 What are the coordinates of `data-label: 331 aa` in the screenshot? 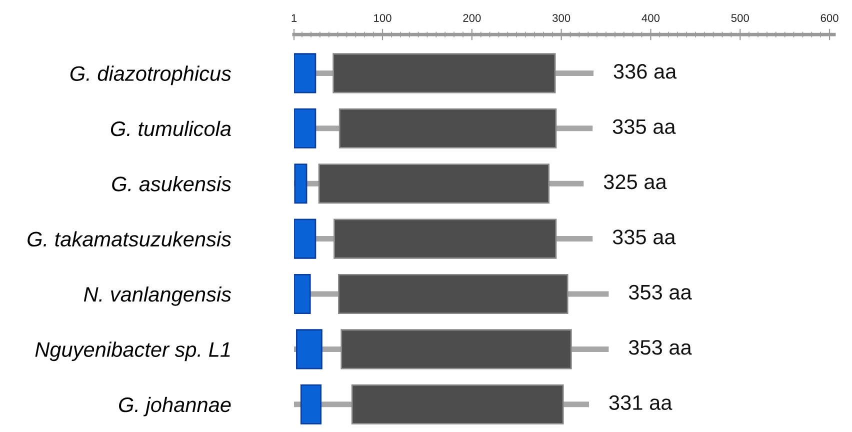 It's located at (640, 402).